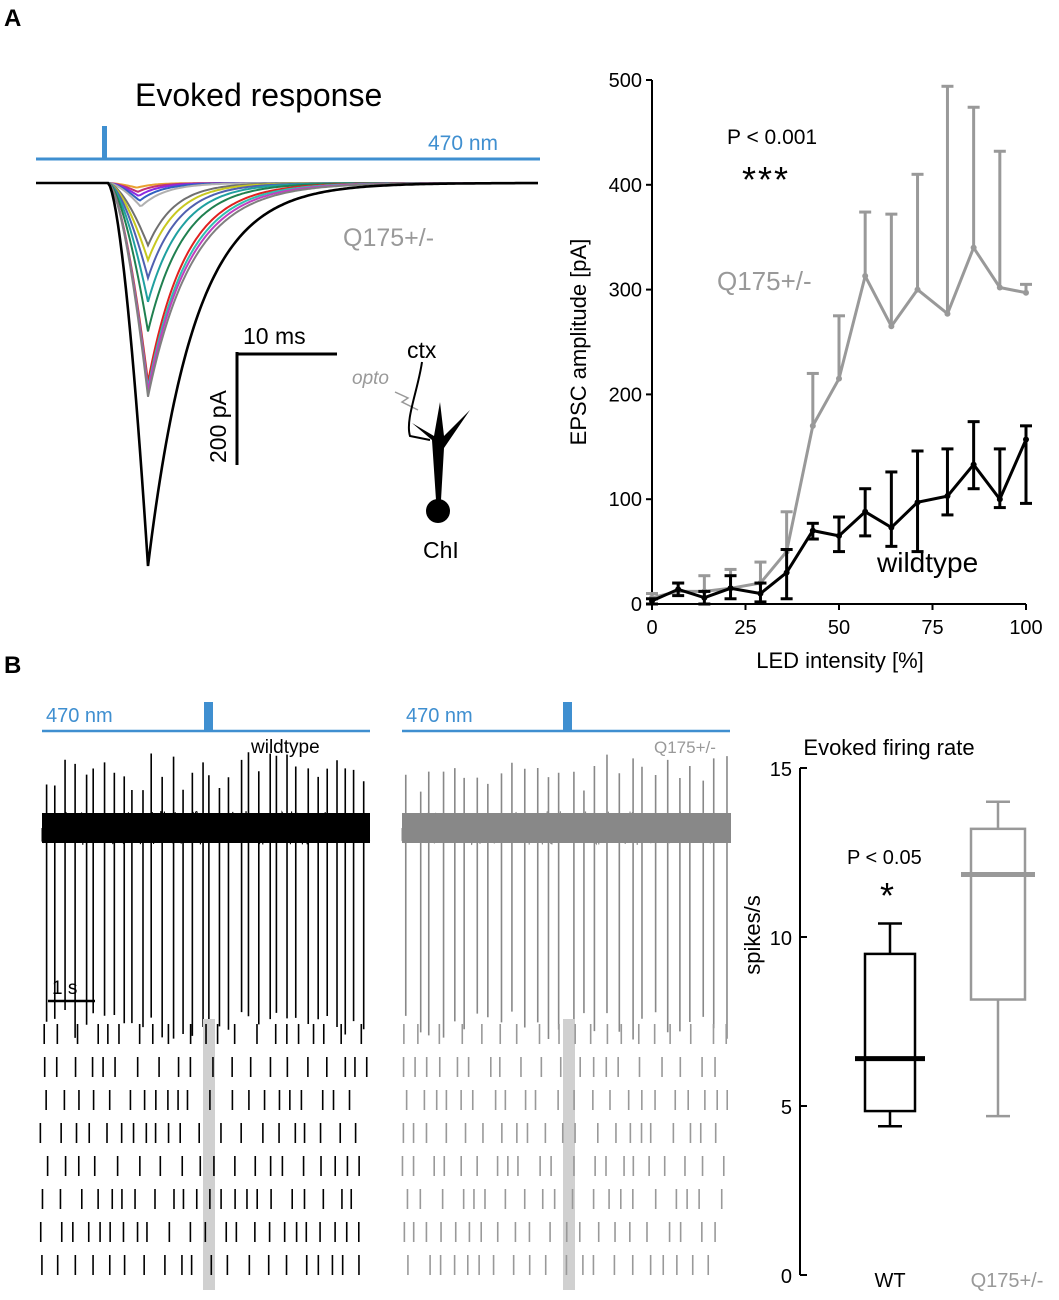  I want to click on box-pvalue: P < 0.05, so click(884, 858).